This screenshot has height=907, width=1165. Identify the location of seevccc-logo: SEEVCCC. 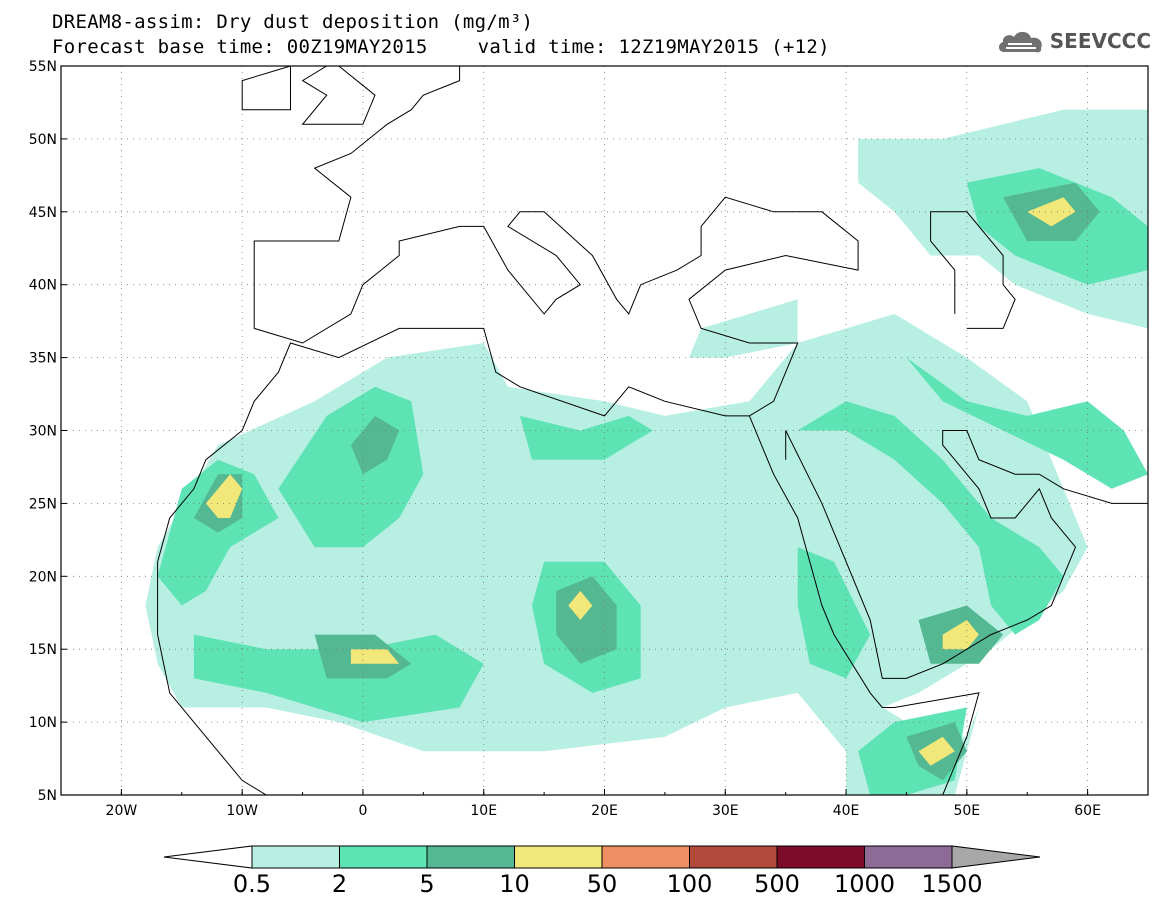
(1073, 41).